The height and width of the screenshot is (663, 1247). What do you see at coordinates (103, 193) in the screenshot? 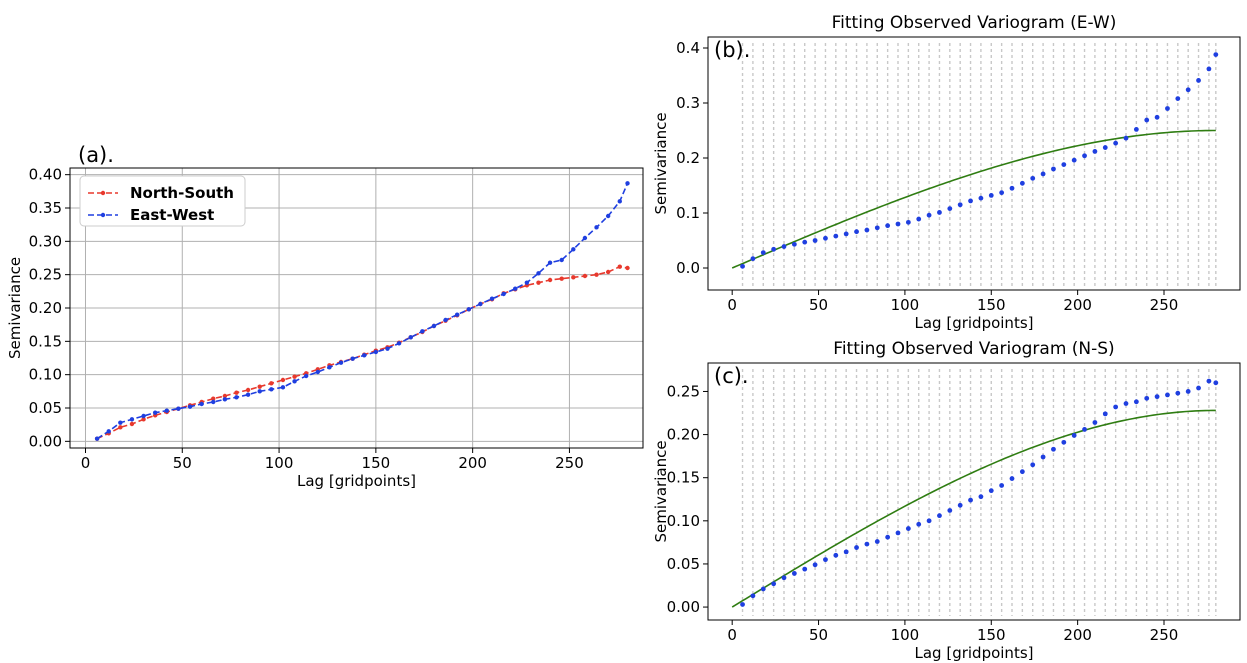
I see `legend-marker` at bounding box center [103, 193].